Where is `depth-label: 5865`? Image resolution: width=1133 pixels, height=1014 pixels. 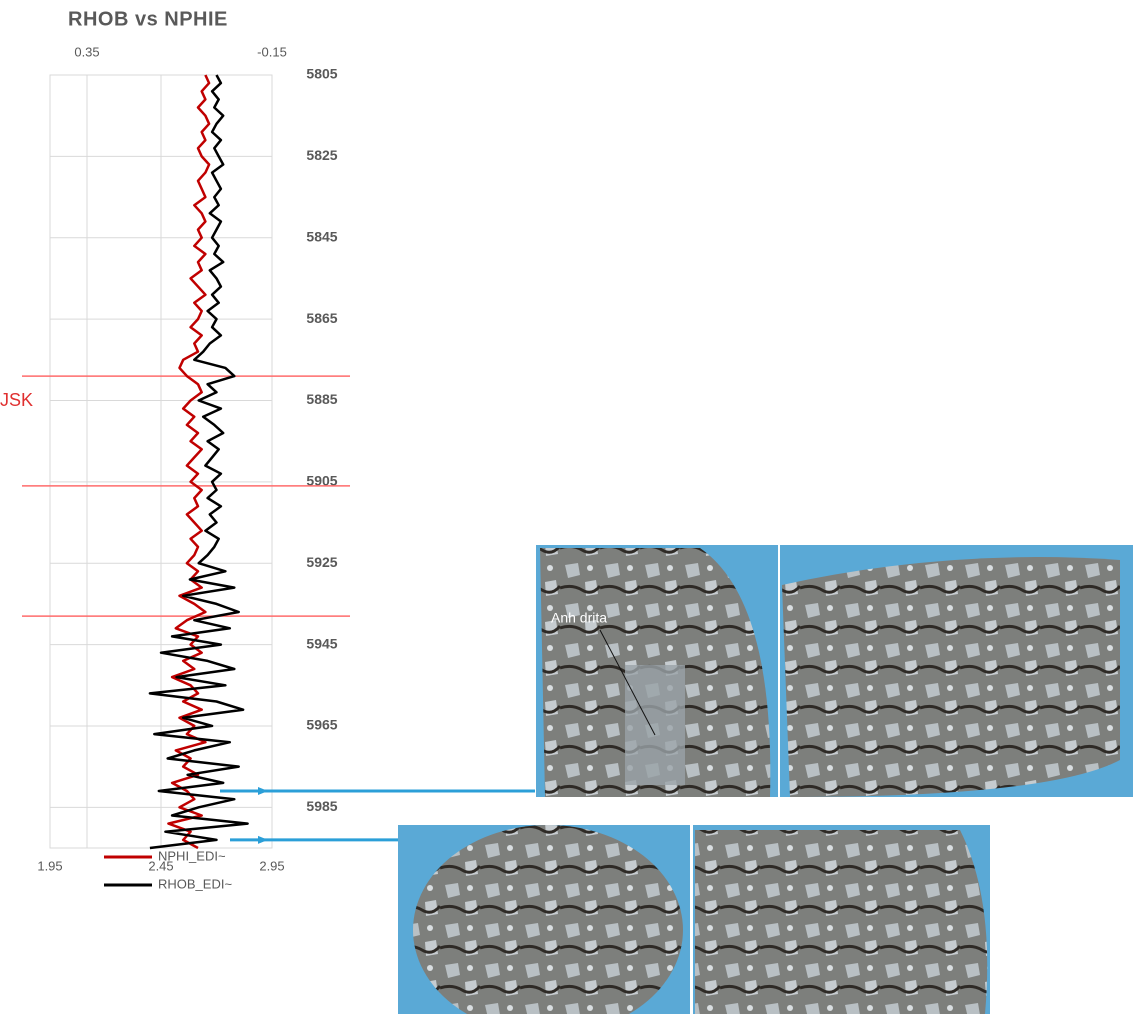 depth-label: 5865 is located at coordinates (321, 318).